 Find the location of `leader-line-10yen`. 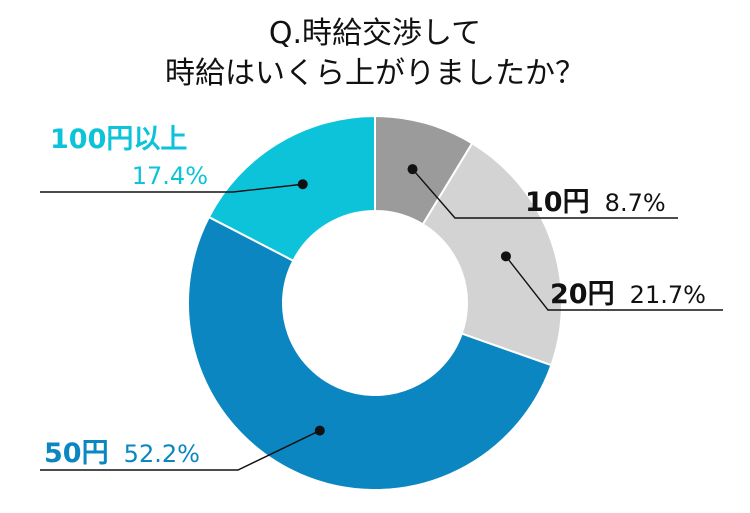

leader-line-10yen is located at coordinates (544, 193).